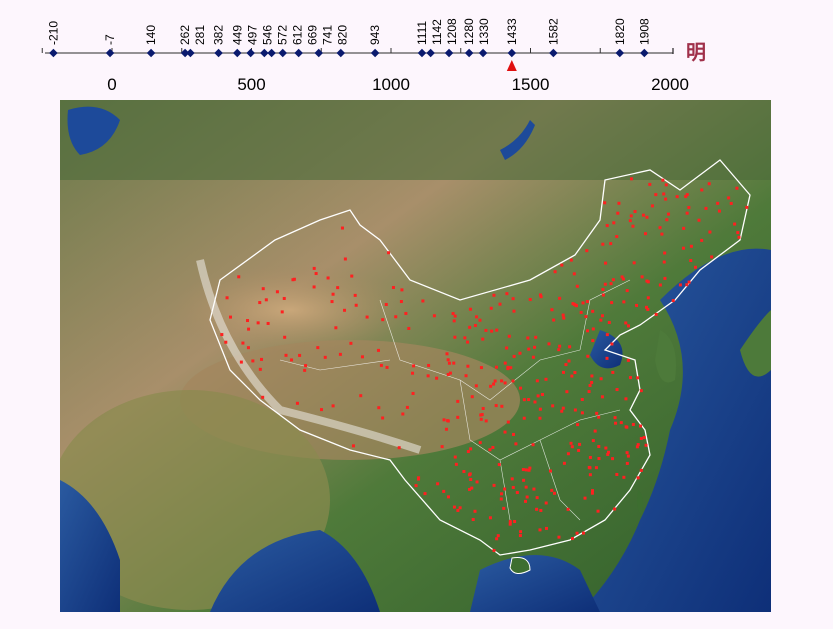 The width and height of the screenshot is (833, 629). I want to click on event-year-label: 612, so click(297, 35).